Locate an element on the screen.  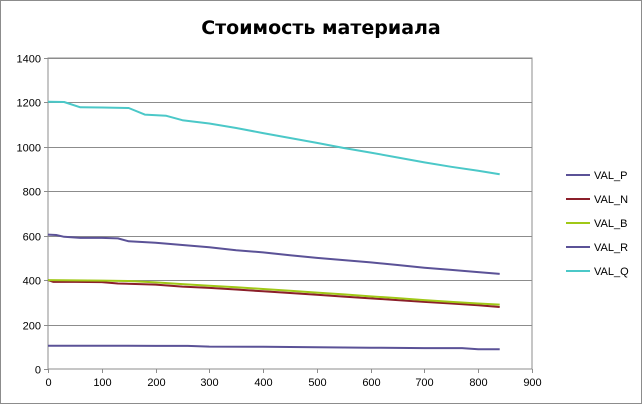
y-tick-label: 1000 is located at coordinates (29, 149).